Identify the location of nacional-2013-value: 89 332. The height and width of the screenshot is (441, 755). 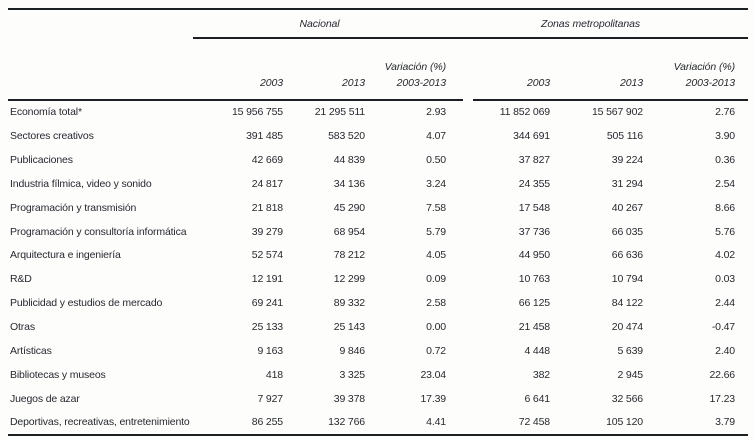
(349, 303).